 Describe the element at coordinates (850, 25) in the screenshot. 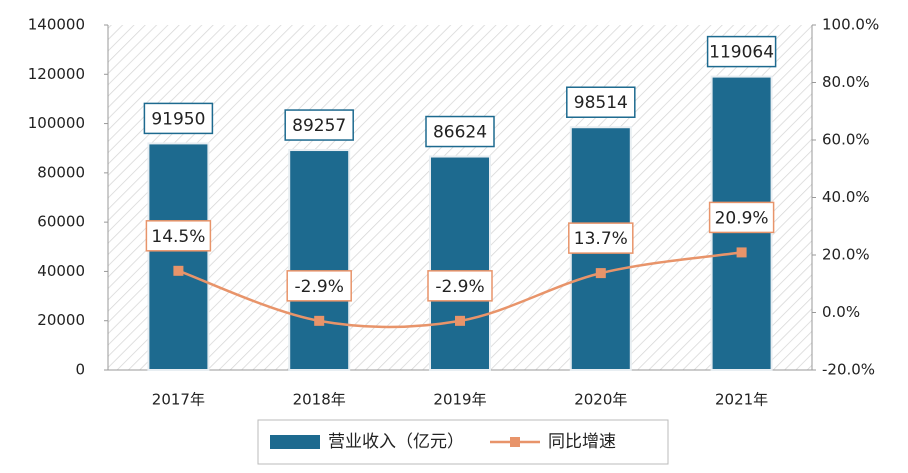

I see `y2-tick-label: 100.0%` at that location.